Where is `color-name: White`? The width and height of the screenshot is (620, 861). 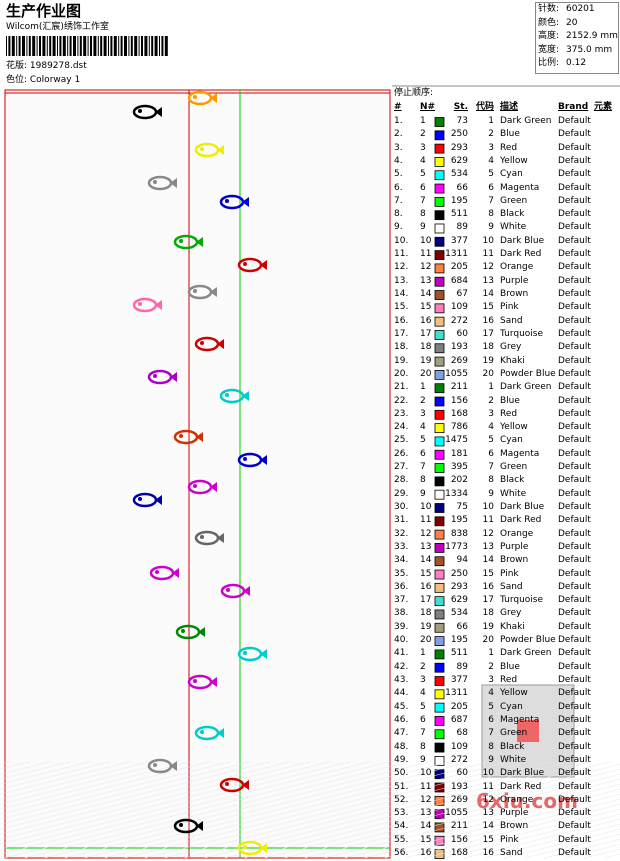 color-name: White is located at coordinates (513, 227).